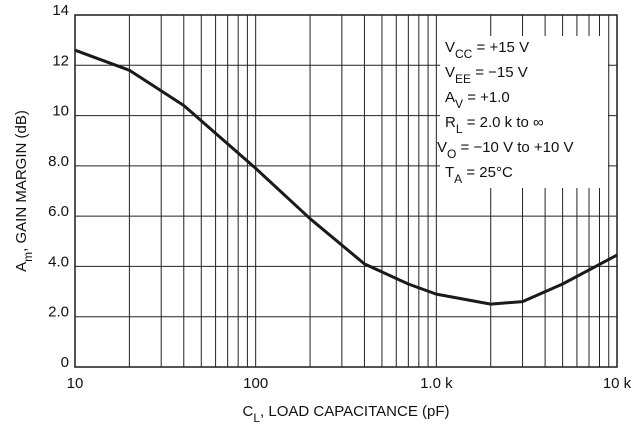 This screenshot has width=634, height=432. Describe the element at coordinates (256, 418) in the screenshot. I see `x-axis-label-sub: L` at that location.